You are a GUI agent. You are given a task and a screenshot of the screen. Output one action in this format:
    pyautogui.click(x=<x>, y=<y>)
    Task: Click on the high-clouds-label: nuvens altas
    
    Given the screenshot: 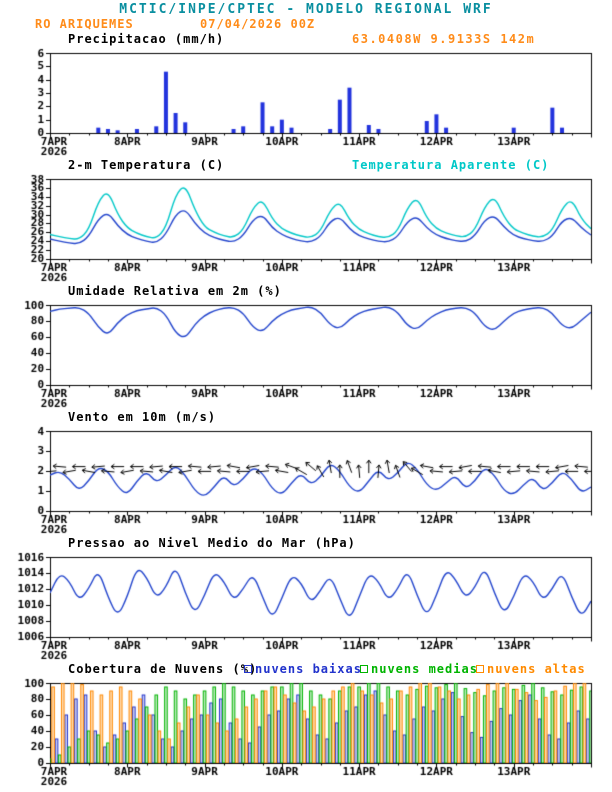 What is the action you would take?
    pyautogui.click(x=536, y=669)
    